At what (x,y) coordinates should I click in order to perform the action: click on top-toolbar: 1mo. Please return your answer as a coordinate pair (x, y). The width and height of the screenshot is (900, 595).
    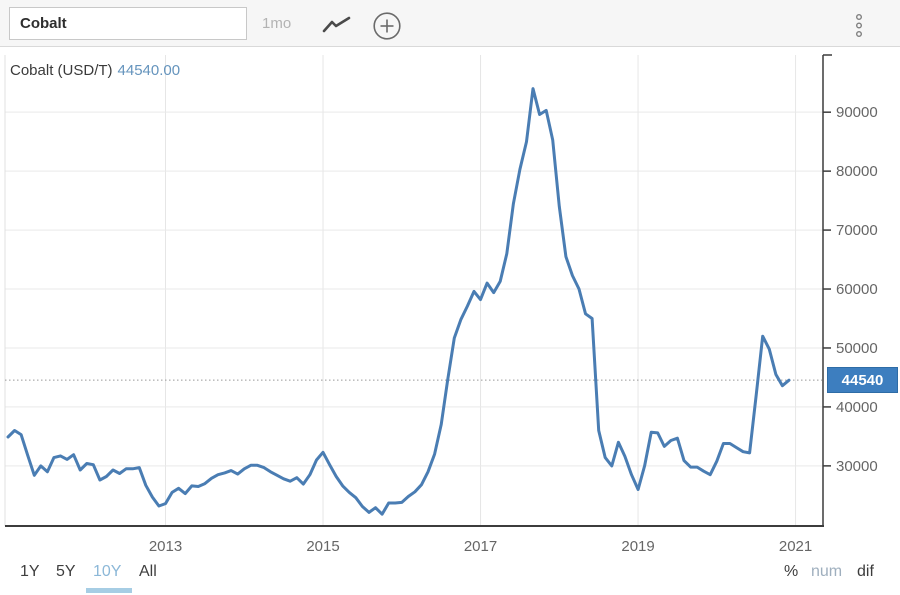
    Looking at the image, I should click on (450, 23).